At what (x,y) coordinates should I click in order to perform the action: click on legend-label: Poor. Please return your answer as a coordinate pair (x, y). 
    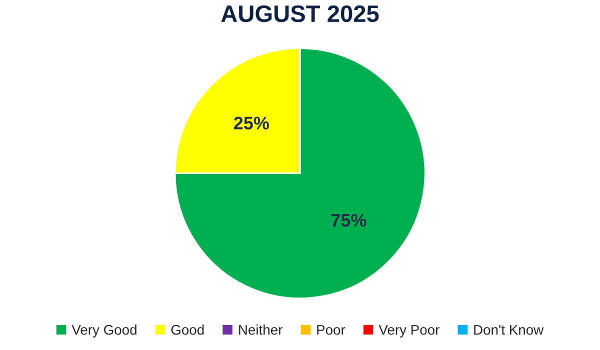
    Looking at the image, I should click on (331, 330).